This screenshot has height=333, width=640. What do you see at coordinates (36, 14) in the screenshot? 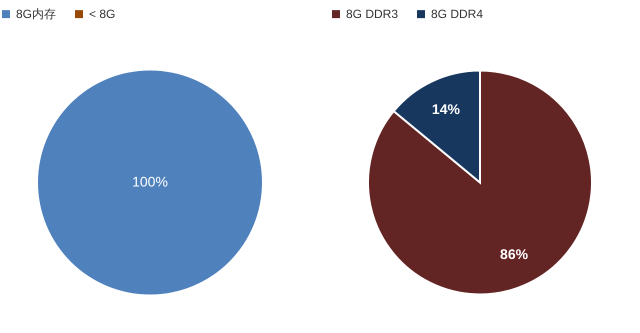
I see `legend-label: 8G内存` at bounding box center [36, 14].